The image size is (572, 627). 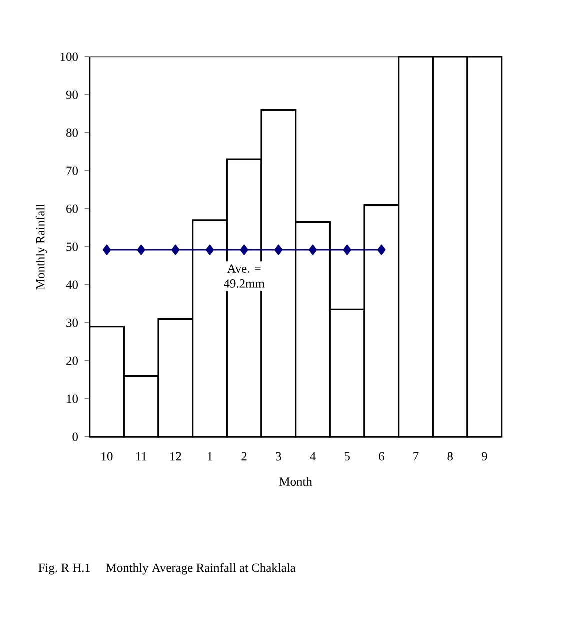 I want to click on x-tick-label: 8, so click(x=450, y=456).